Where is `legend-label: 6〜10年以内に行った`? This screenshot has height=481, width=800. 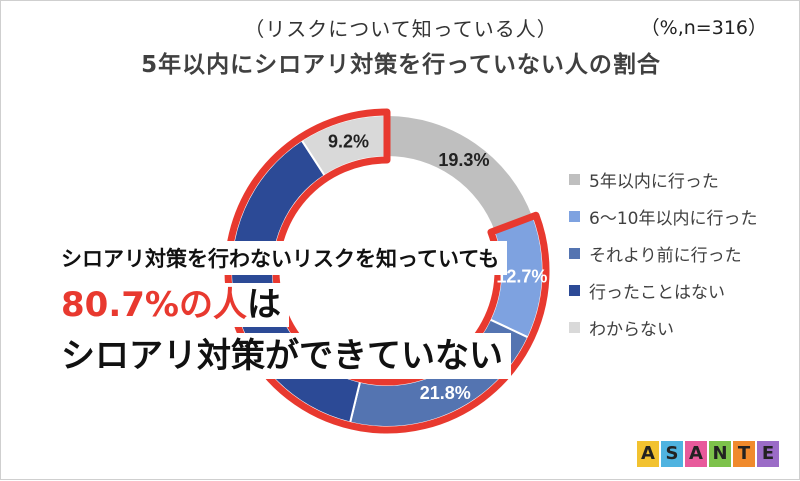 legend-label: 6〜10年以内に行った is located at coordinates (673, 219).